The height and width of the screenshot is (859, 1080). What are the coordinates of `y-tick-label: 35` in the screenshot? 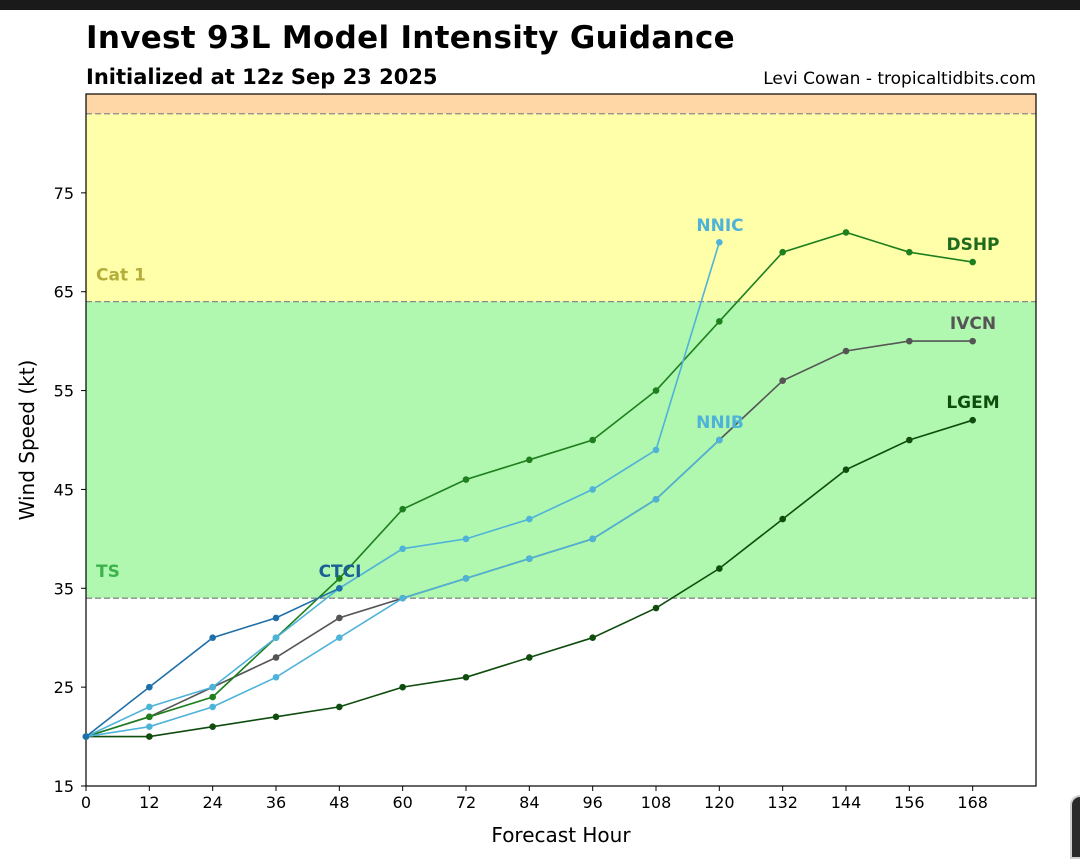 It's located at (64, 588).